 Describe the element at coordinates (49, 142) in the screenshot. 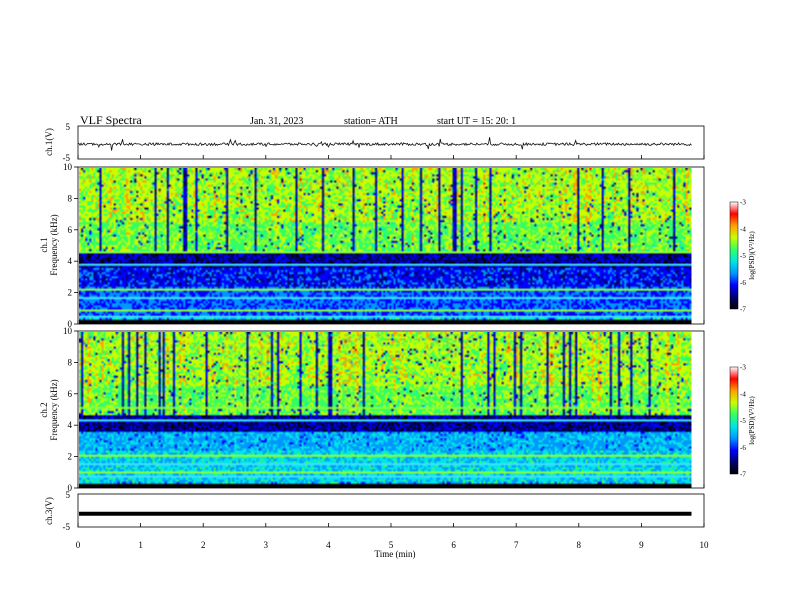

I see `ch1-ylabel: ch.1(V)` at that location.